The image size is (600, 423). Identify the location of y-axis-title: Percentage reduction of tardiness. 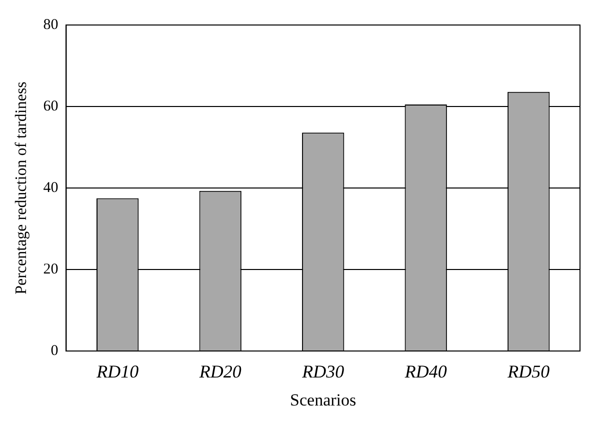
(21, 188).